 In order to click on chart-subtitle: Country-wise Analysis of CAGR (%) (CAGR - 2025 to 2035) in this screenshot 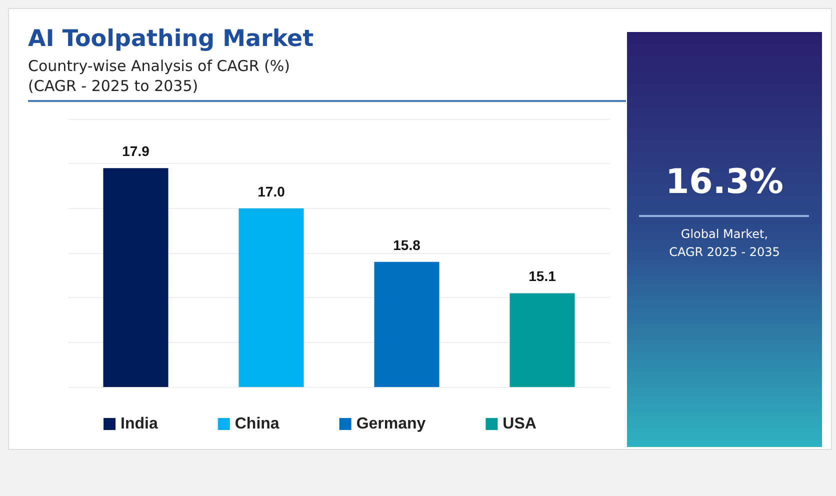, I will do `click(159, 76)`.